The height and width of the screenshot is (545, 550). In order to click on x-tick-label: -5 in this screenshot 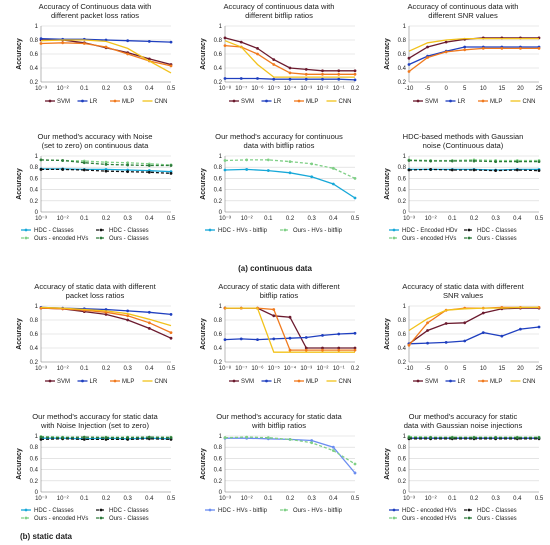, I will do `click(428, 89)`.